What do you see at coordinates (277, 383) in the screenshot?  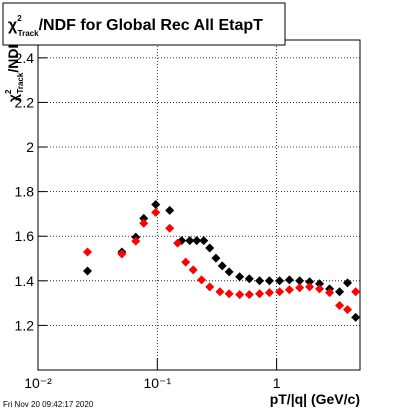 I see `x-tick-label: 1` at bounding box center [277, 383].